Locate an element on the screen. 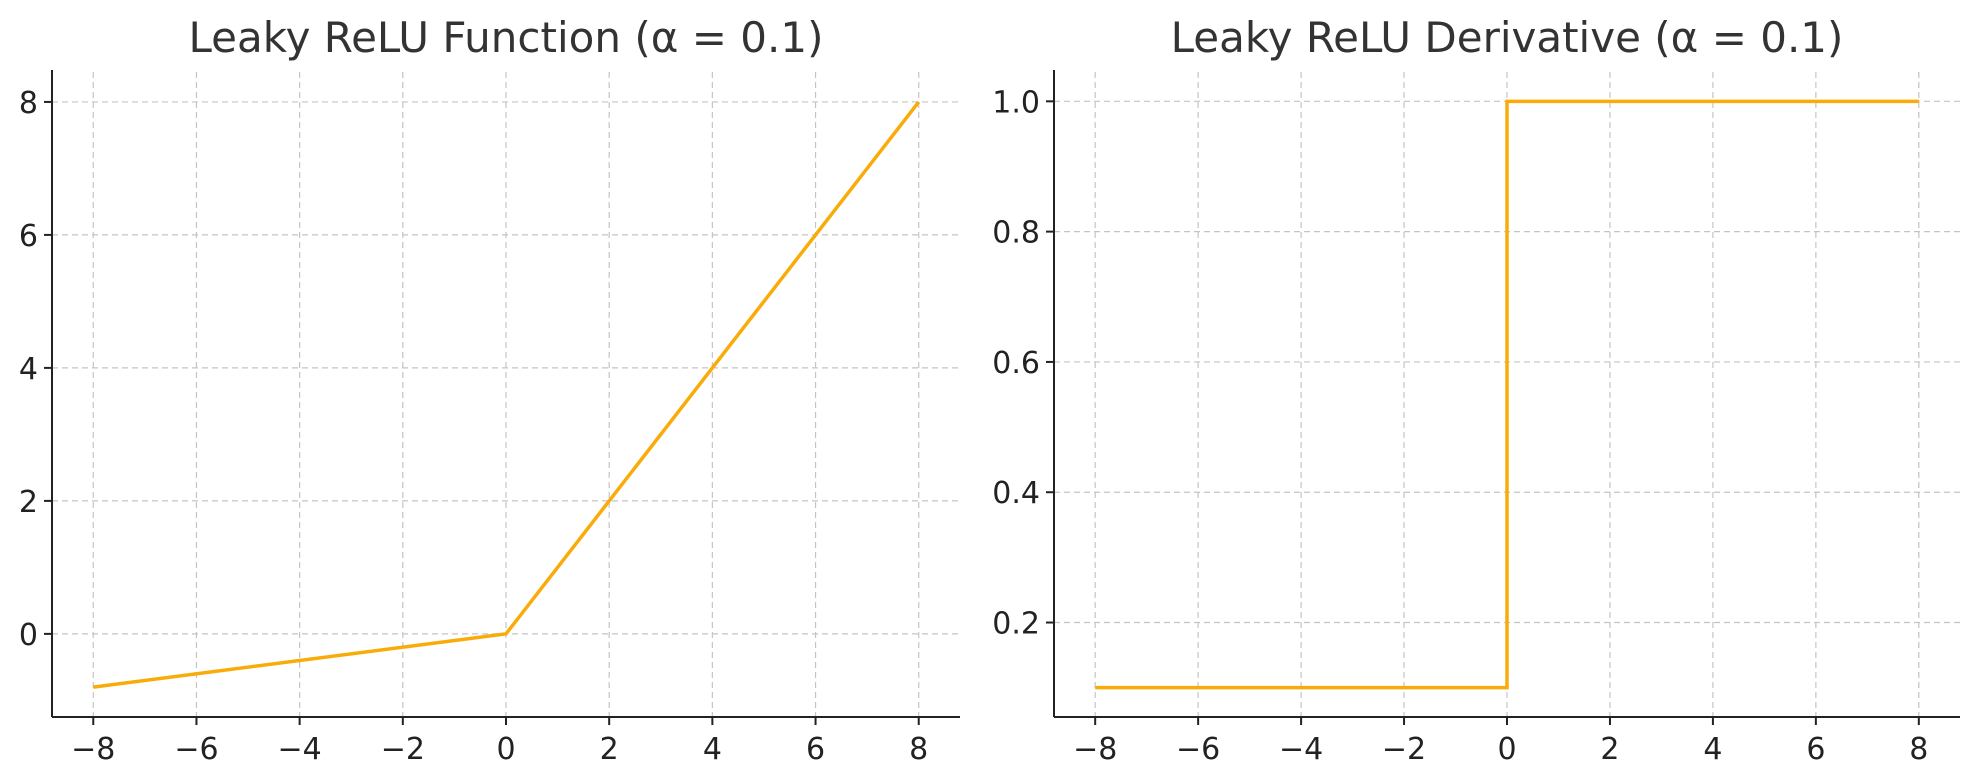 This screenshot has width=1979, height=780. y-tick-label: 2 is located at coordinates (28, 502).